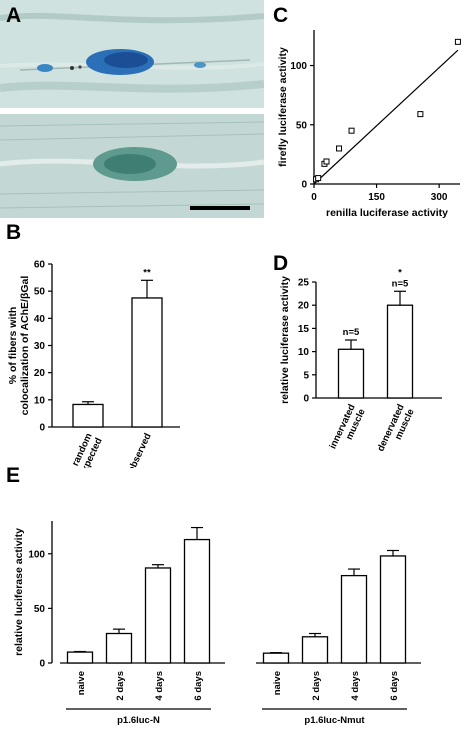  I want to click on panel-label-a: A, so click(14, 15).